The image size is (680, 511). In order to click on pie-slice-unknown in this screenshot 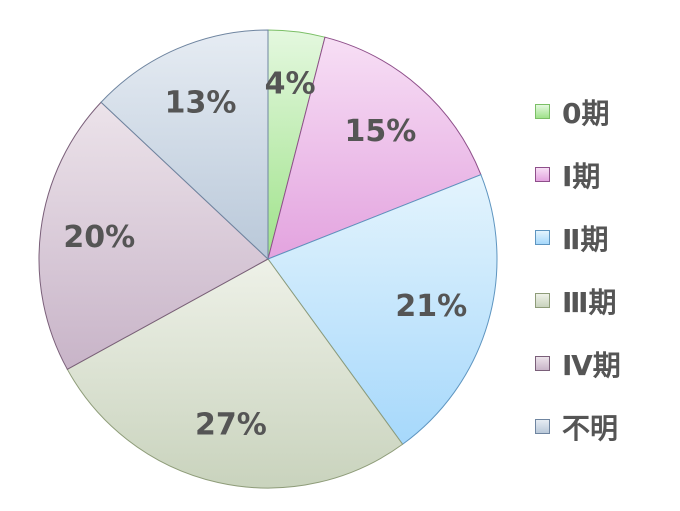, I will do `click(184, 145)`.